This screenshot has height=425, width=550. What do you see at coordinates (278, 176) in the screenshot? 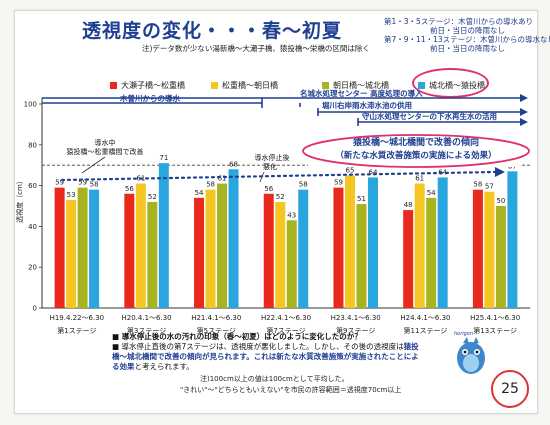
I see `trend-arrow` at bounding box center [278, 176].